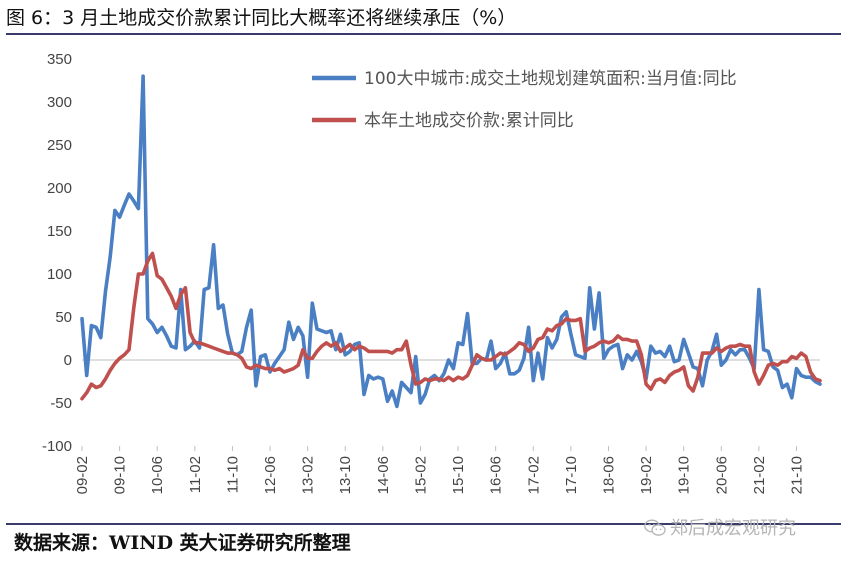 Image resolution: width=847 pixels, height=564 pixels. I want to click on wechat-icon, so click(655, 527).